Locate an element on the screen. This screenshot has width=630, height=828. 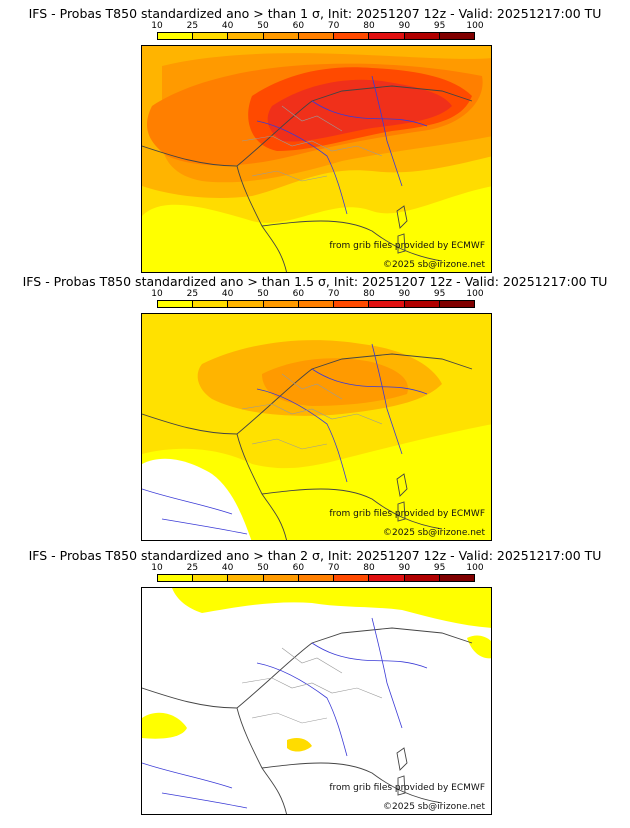
field-70-core is located at coordinates (359, 110).